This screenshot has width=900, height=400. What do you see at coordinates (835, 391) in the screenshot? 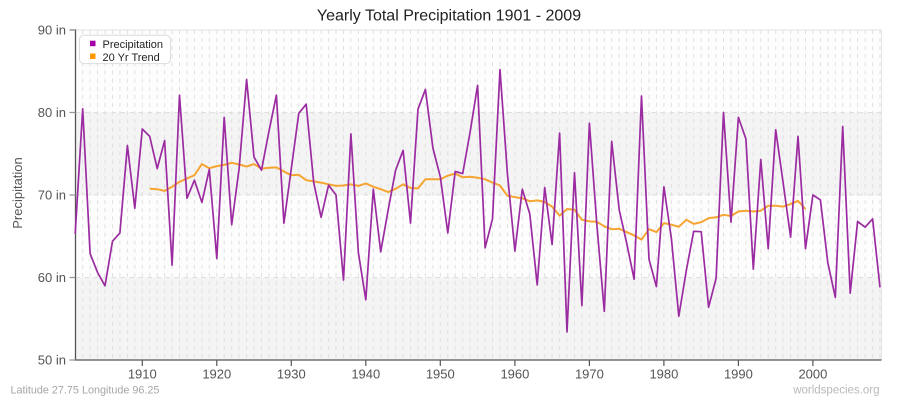
I see `svg-text: worldspecies.org` at bounding box center [835, 391].